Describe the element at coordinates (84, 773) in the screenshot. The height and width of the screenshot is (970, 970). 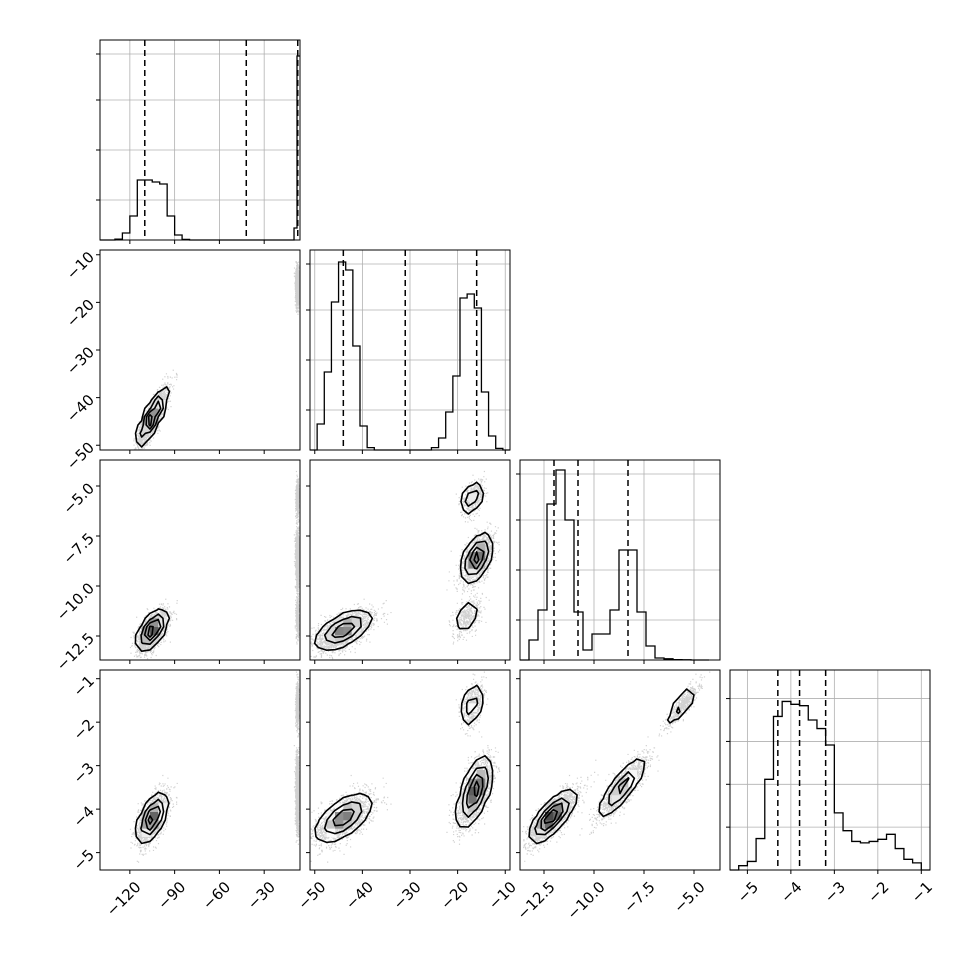
I see `ytick-label-4-3: −3` at that location.